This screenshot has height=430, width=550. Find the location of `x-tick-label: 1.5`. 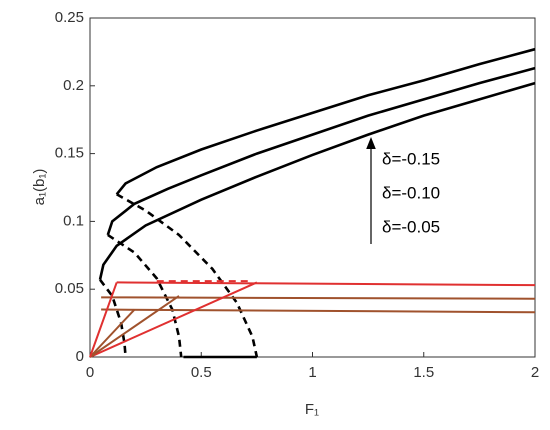

x-tick-label: 1.5 is located at coordinates (423, 372).